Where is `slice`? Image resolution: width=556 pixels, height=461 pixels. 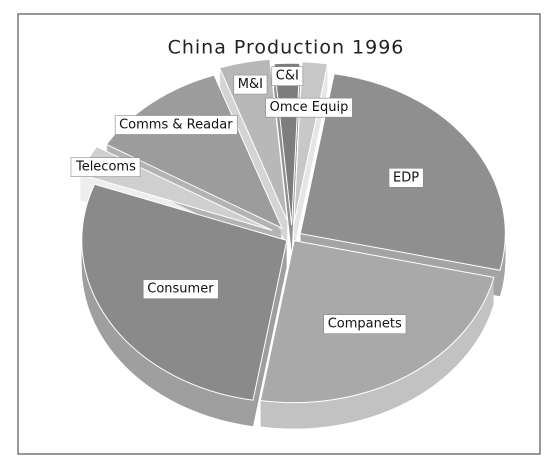 slice is located at coordinates (194, 152).